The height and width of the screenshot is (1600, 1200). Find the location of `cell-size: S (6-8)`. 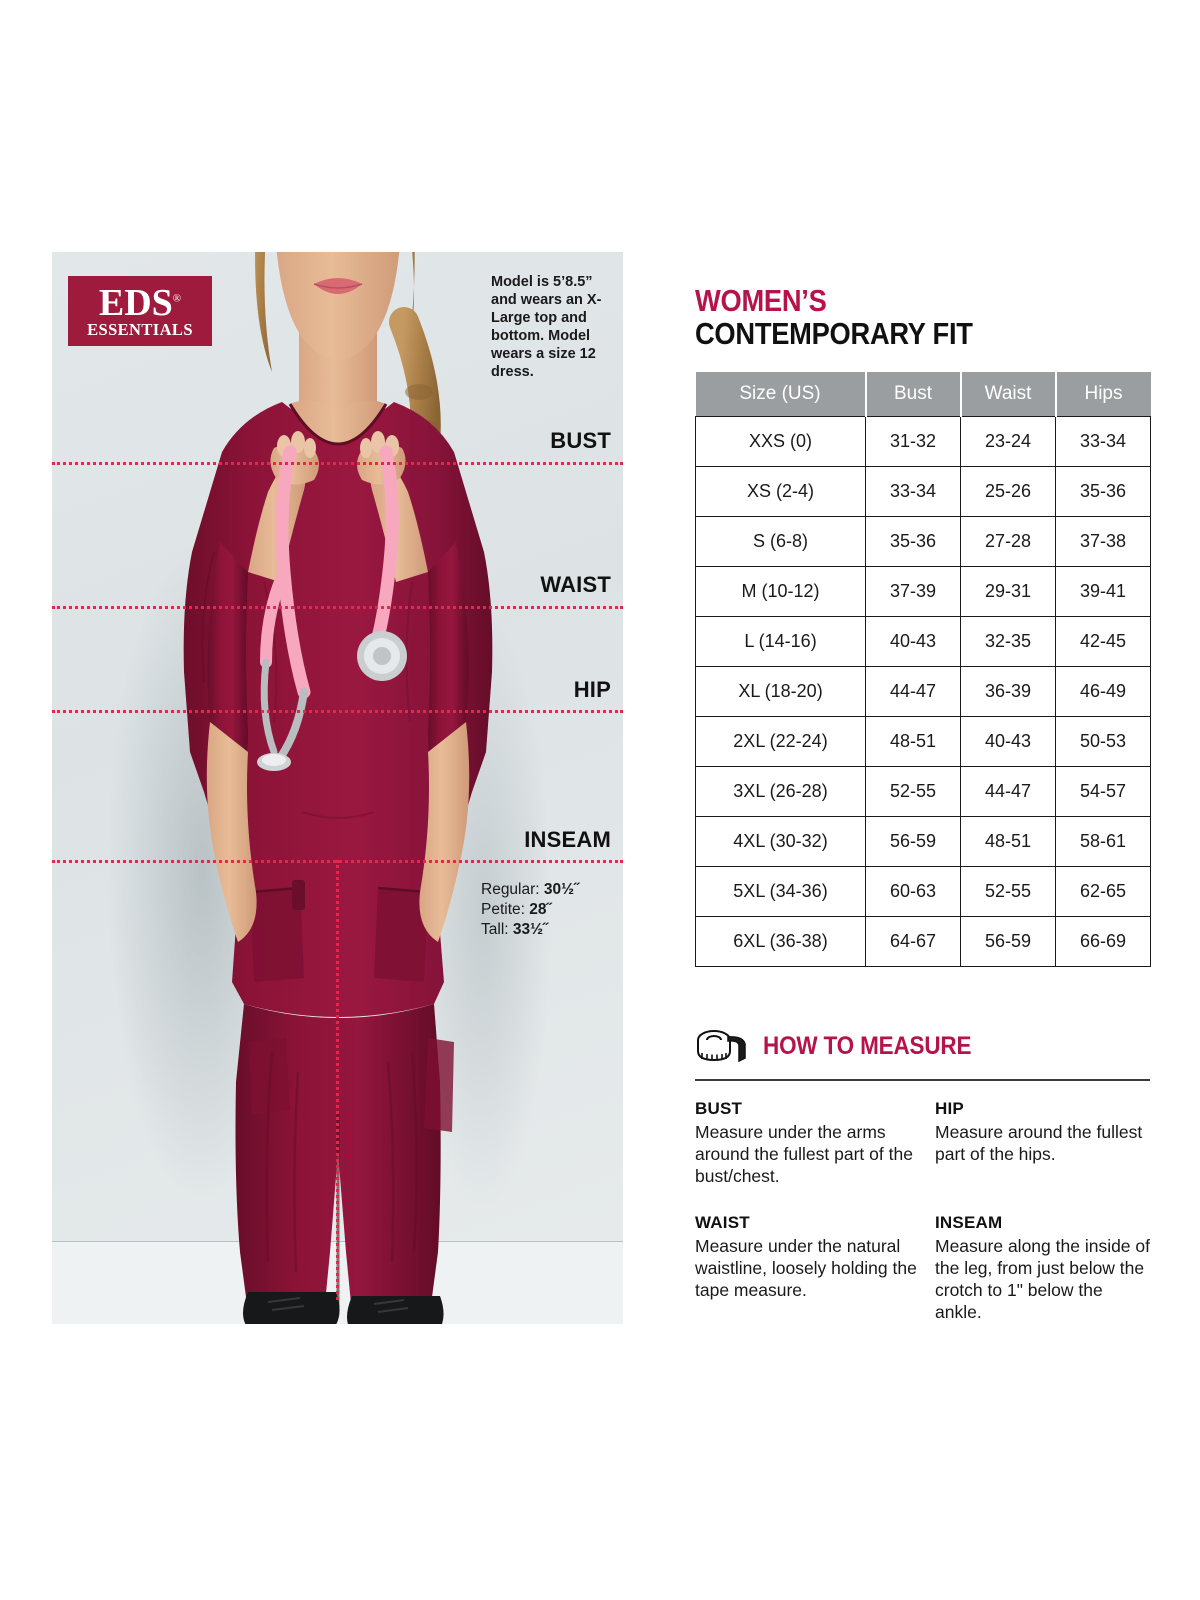

cell-size: S (6-8) is located at coordinates (780, 541).